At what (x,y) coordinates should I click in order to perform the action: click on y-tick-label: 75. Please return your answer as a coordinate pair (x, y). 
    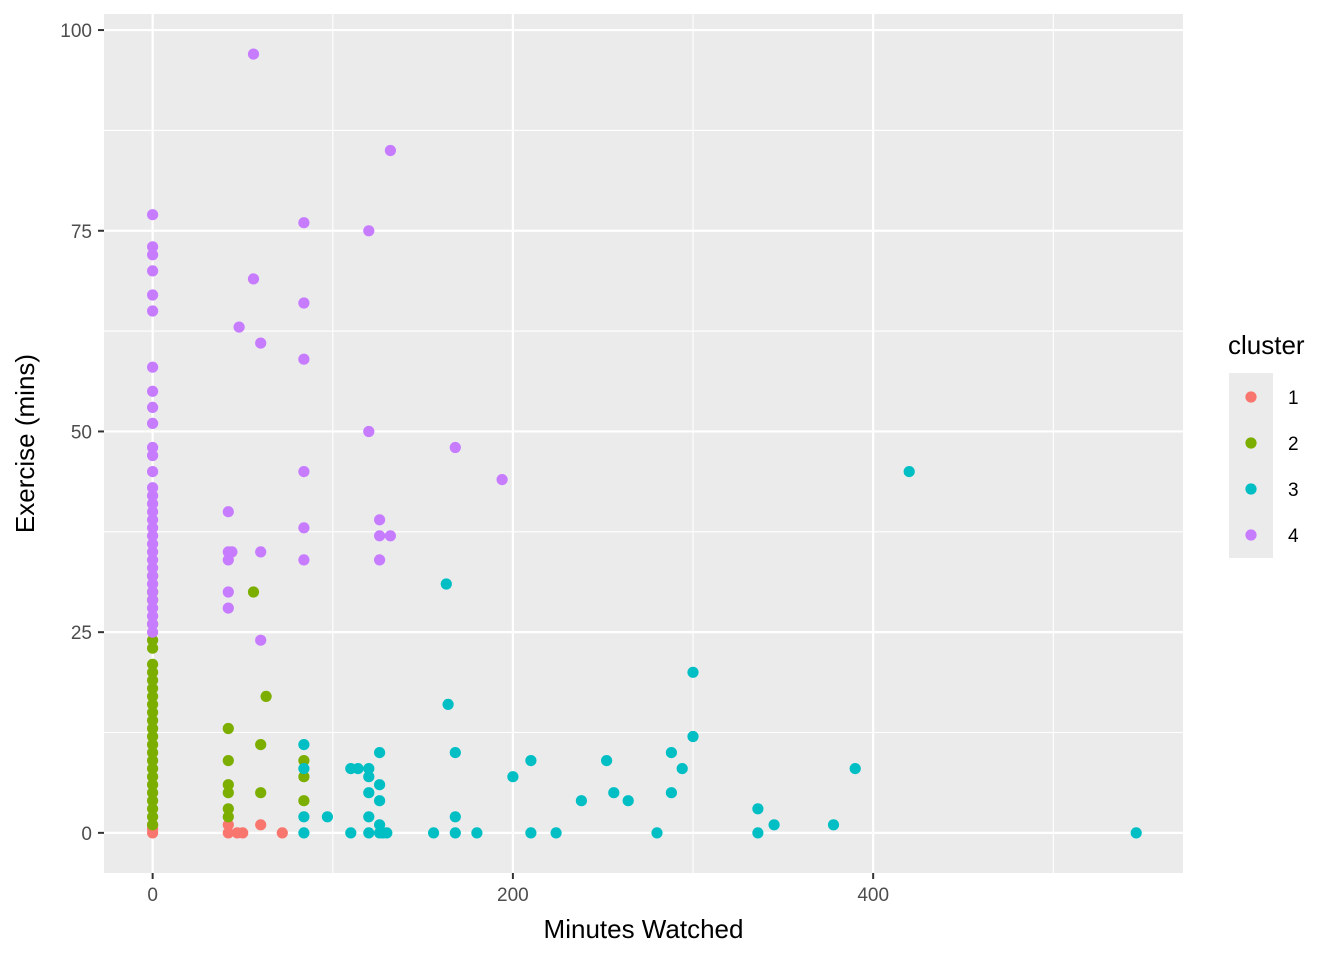
    Looking at the image, I should click on (81, 232).